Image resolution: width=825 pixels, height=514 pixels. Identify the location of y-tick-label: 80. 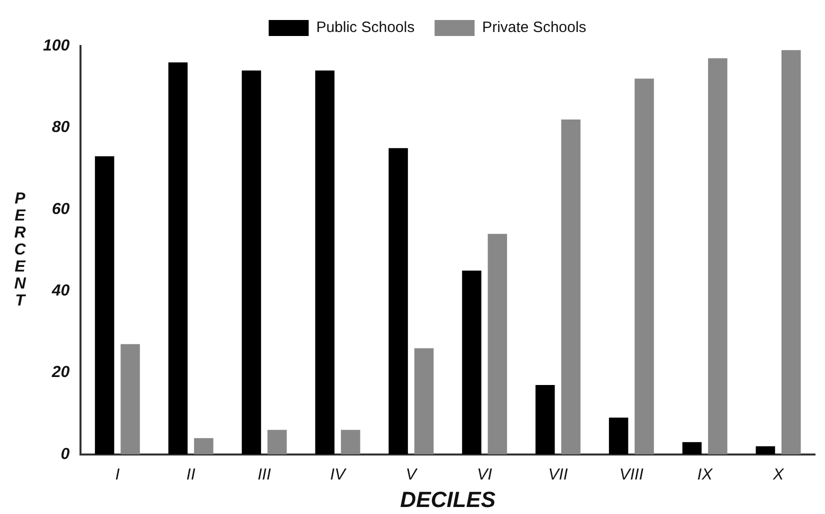
(61, 127).